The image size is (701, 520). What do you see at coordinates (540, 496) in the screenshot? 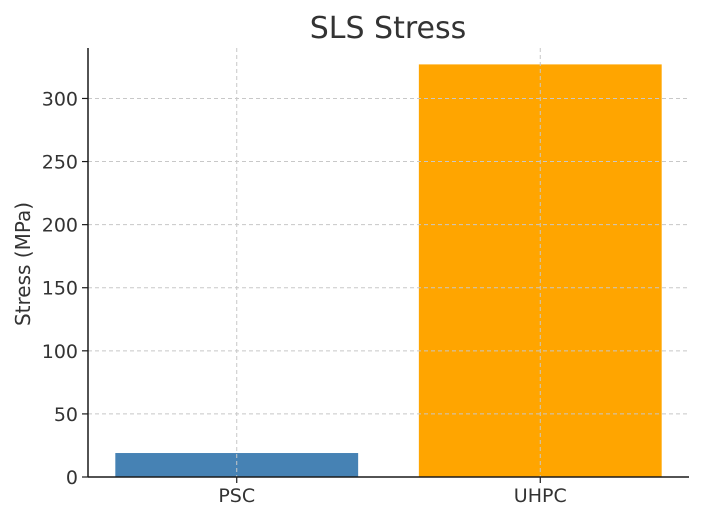
I see `x-tick-label: UHPC` at bounding box center [540, 496].